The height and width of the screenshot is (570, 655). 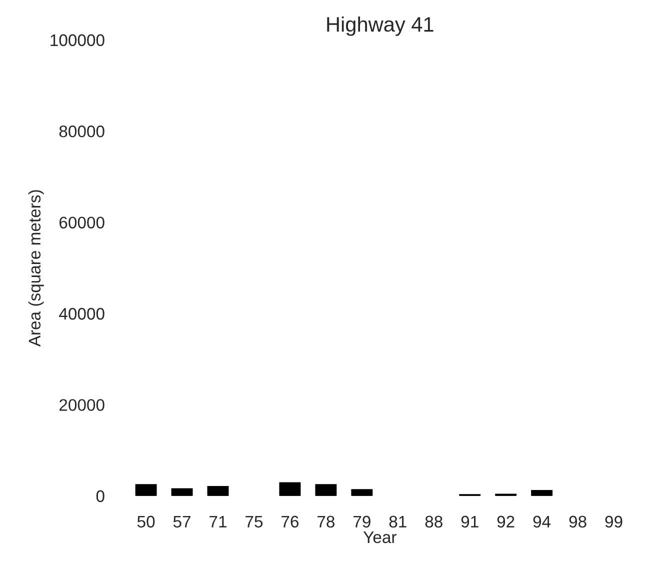 I want to click on x-tick-label: 99, so click(x=613, y=522).